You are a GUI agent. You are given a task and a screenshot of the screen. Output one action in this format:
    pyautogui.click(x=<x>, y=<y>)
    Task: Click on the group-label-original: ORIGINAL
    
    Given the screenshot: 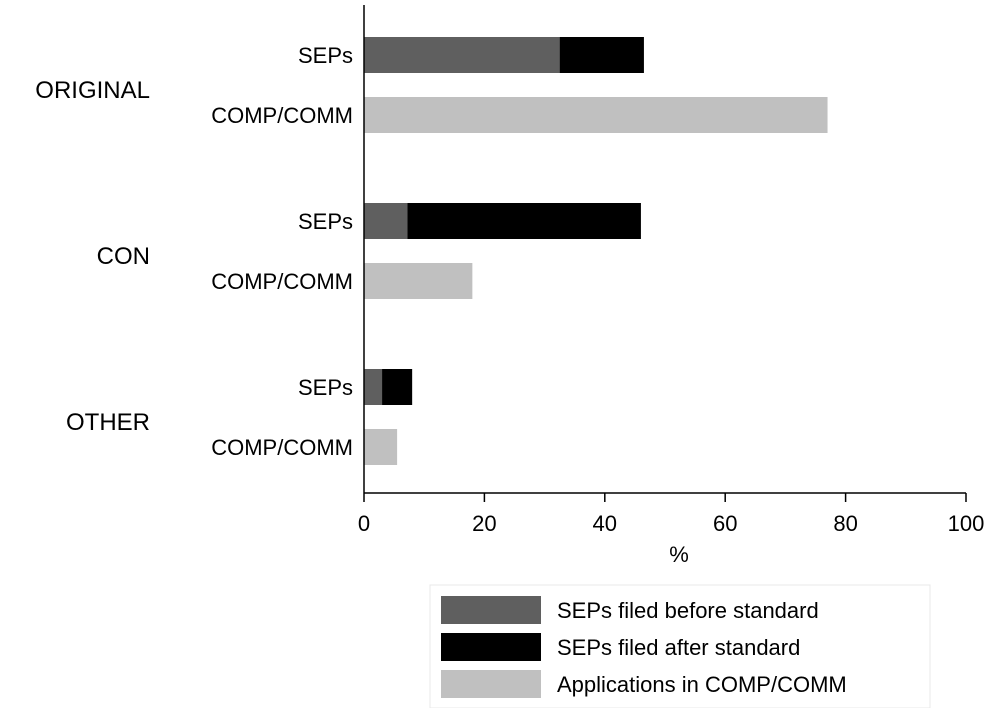 What is the action you would take?
    pyautogui.click(x=92, y=90)
    